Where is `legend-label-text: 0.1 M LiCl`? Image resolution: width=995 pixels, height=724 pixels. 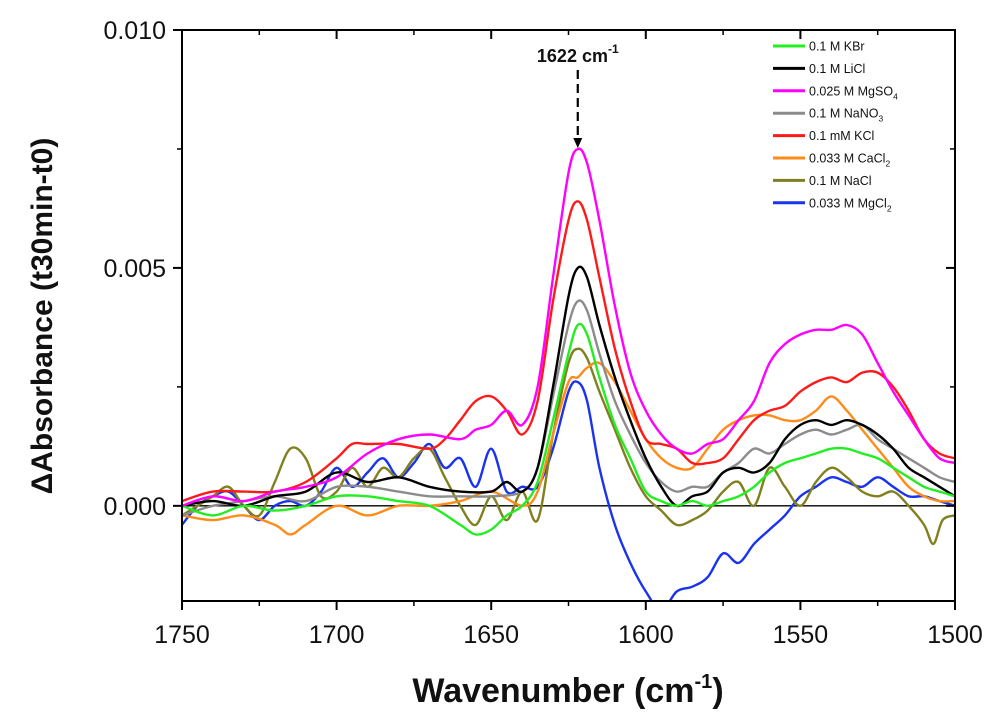
legend-label-text: 0.1 M LiCl is located at coordinates (837, 69).